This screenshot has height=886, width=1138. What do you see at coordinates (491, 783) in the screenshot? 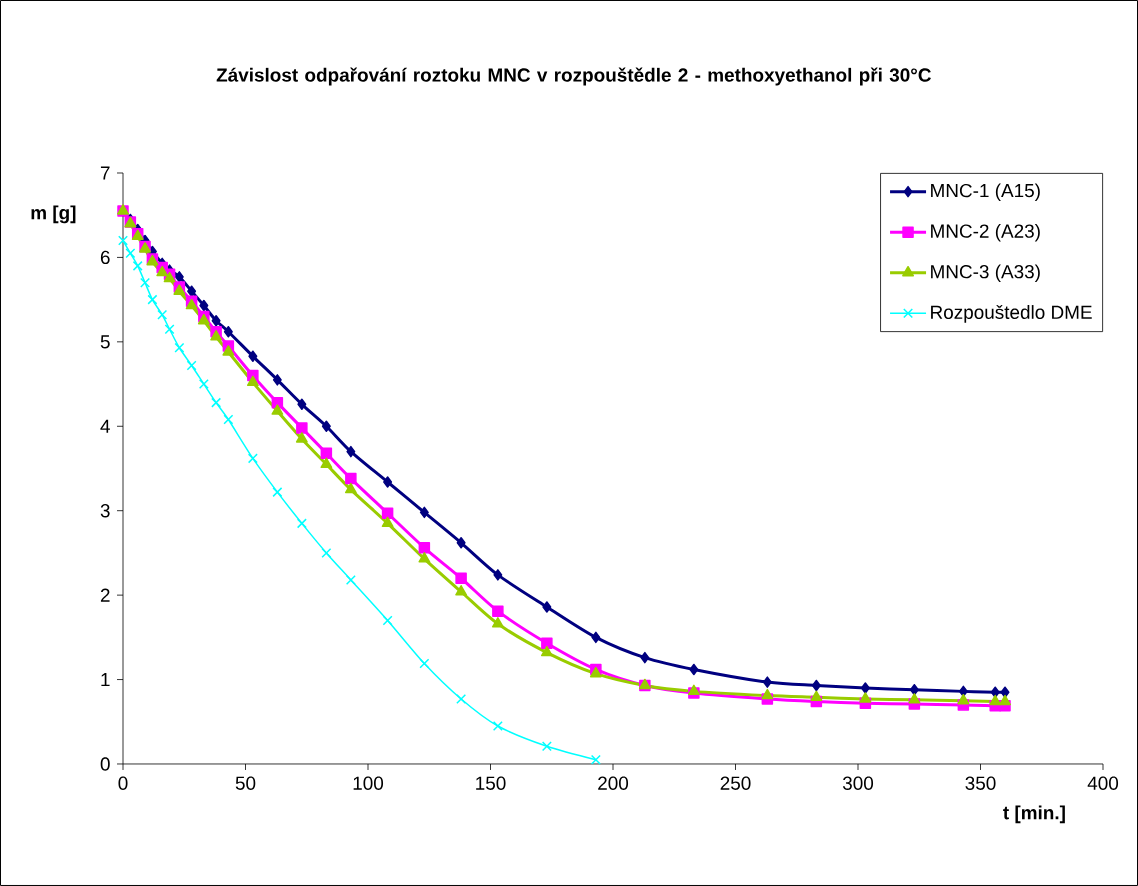
I see `x-tick-label: 150` at bounding box center [491, 783].